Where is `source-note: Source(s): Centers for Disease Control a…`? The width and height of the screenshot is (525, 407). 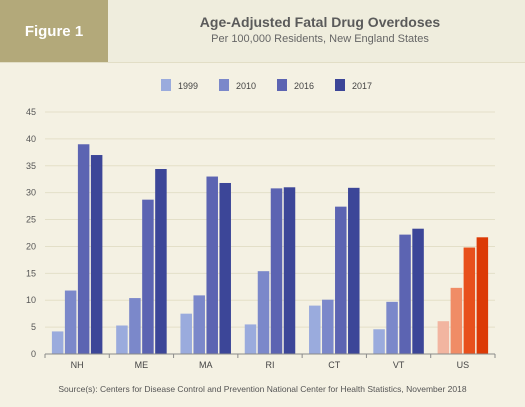 source-note: Source(s): Centers for Disease Control a… is located at coordinates (262, 389).